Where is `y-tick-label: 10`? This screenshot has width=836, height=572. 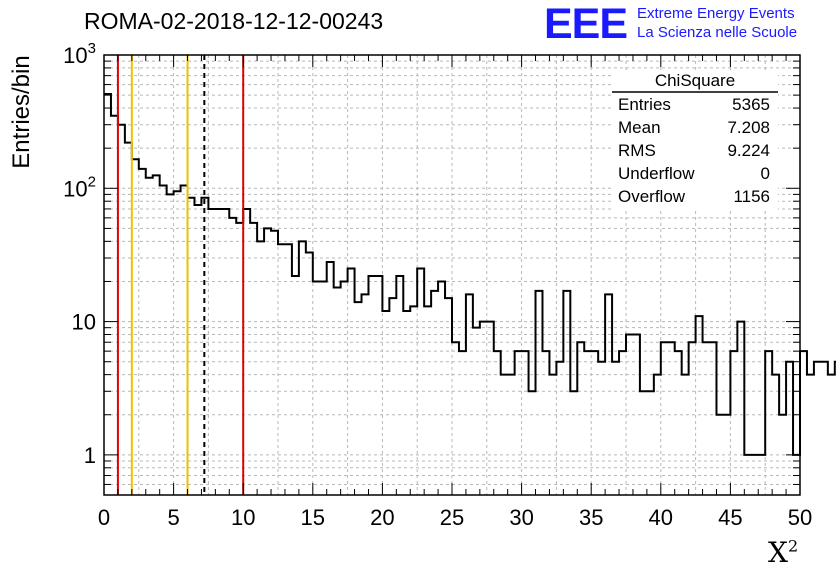 y-tick-label: 10 is located at coordinates (84, 322).